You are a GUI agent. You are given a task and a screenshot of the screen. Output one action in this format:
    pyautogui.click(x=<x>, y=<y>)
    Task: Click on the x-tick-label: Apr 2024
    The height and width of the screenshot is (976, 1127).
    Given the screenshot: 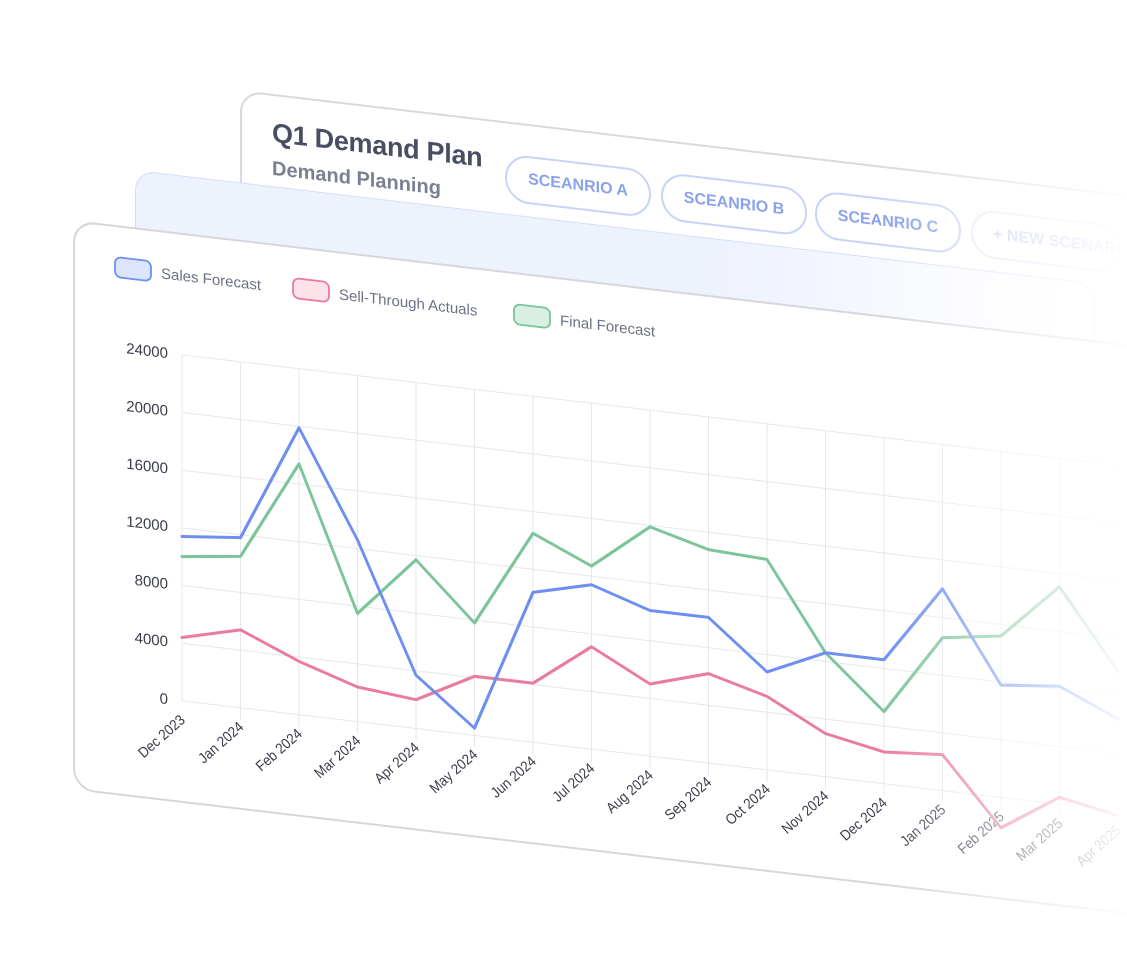 What is the action you would take?
    pyautogui.click(x=397, y=763)
    